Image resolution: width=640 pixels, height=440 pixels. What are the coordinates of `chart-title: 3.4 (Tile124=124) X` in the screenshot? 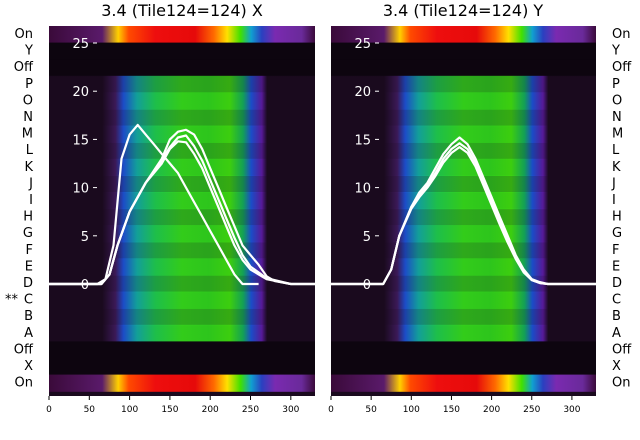 It's located at (182, 10).